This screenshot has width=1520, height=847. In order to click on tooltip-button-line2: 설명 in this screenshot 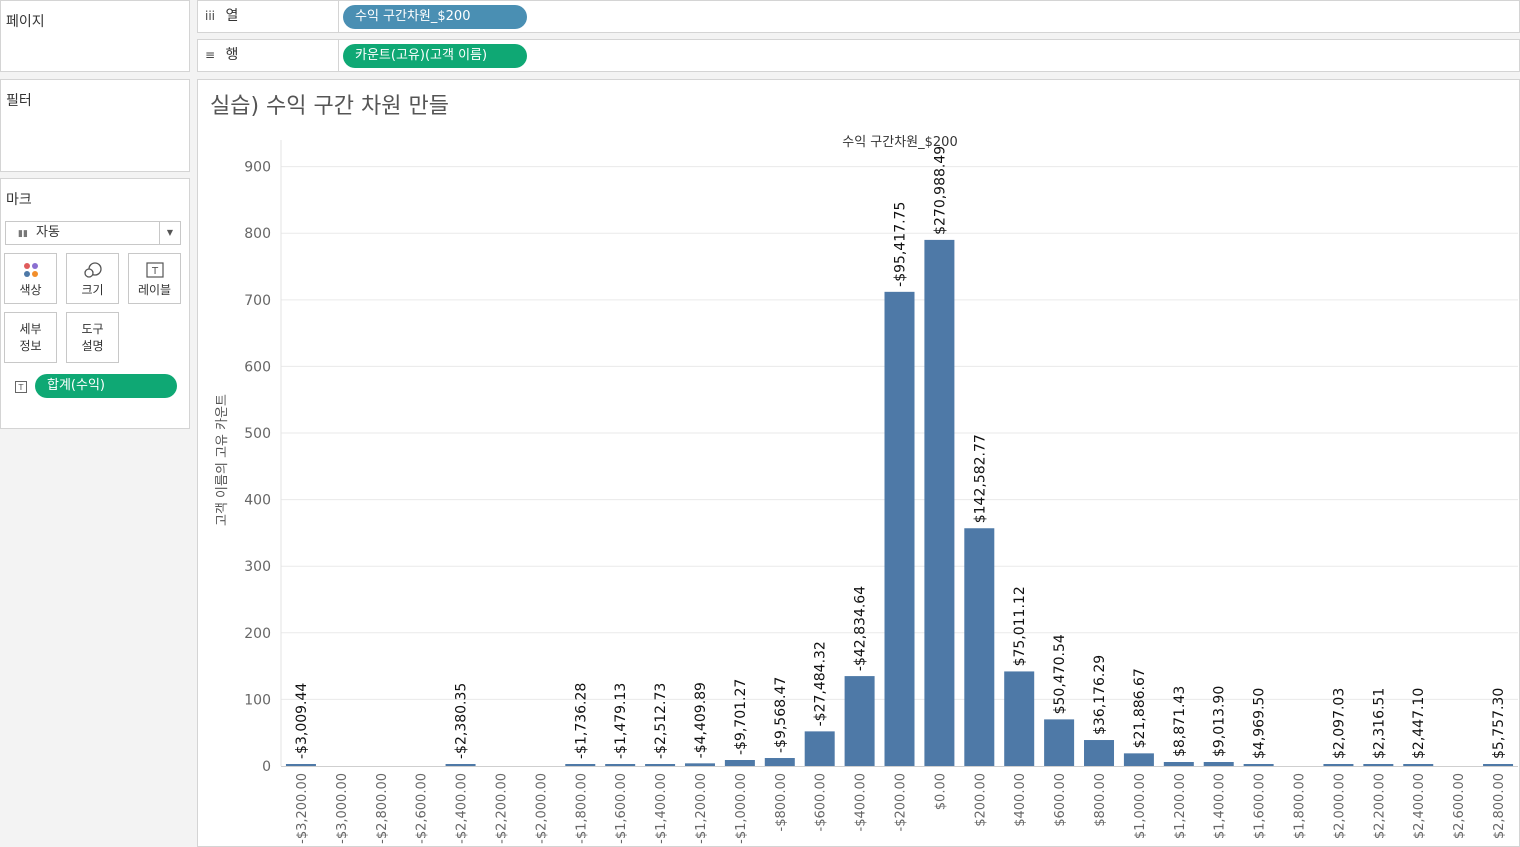, I will do `click(92, 346)`.